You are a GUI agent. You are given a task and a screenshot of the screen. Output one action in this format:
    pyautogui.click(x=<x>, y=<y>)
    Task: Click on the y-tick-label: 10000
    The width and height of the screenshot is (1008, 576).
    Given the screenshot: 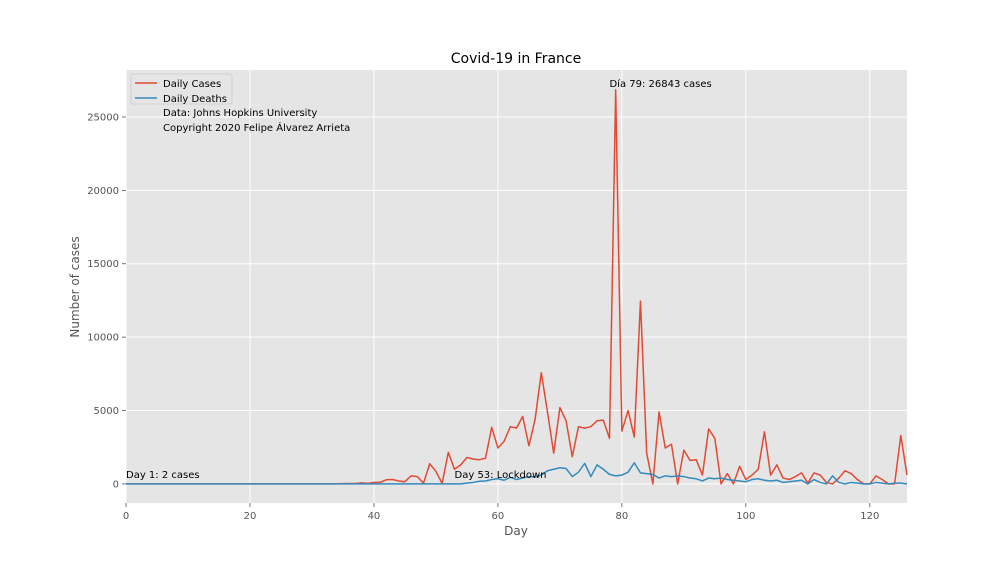 What is the action you would take?
    pyautogui.click(x=103, y=338)
    